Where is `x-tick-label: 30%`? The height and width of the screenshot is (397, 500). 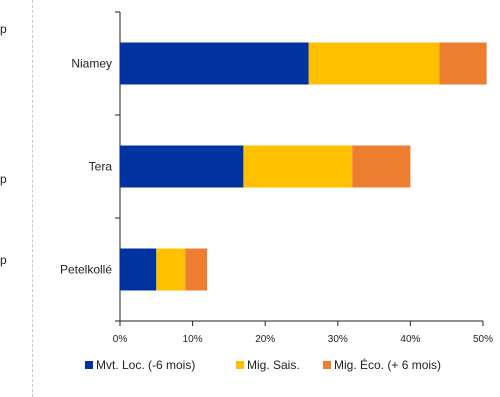 x-tick-label: 30% is located at coordinates (338, 339).